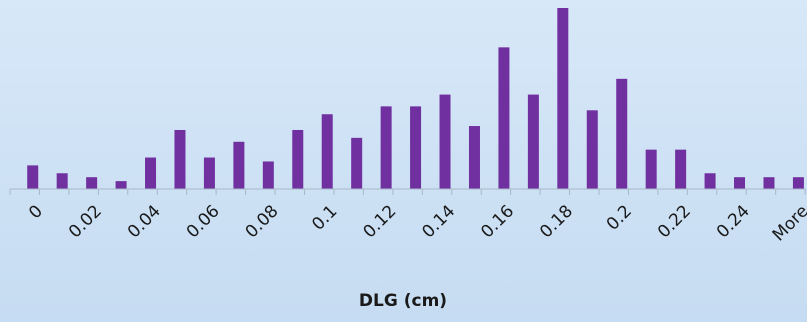 This screenshot has width=807, height=322. I want to click on x-tick-label: 0.16, so click(497, 221).